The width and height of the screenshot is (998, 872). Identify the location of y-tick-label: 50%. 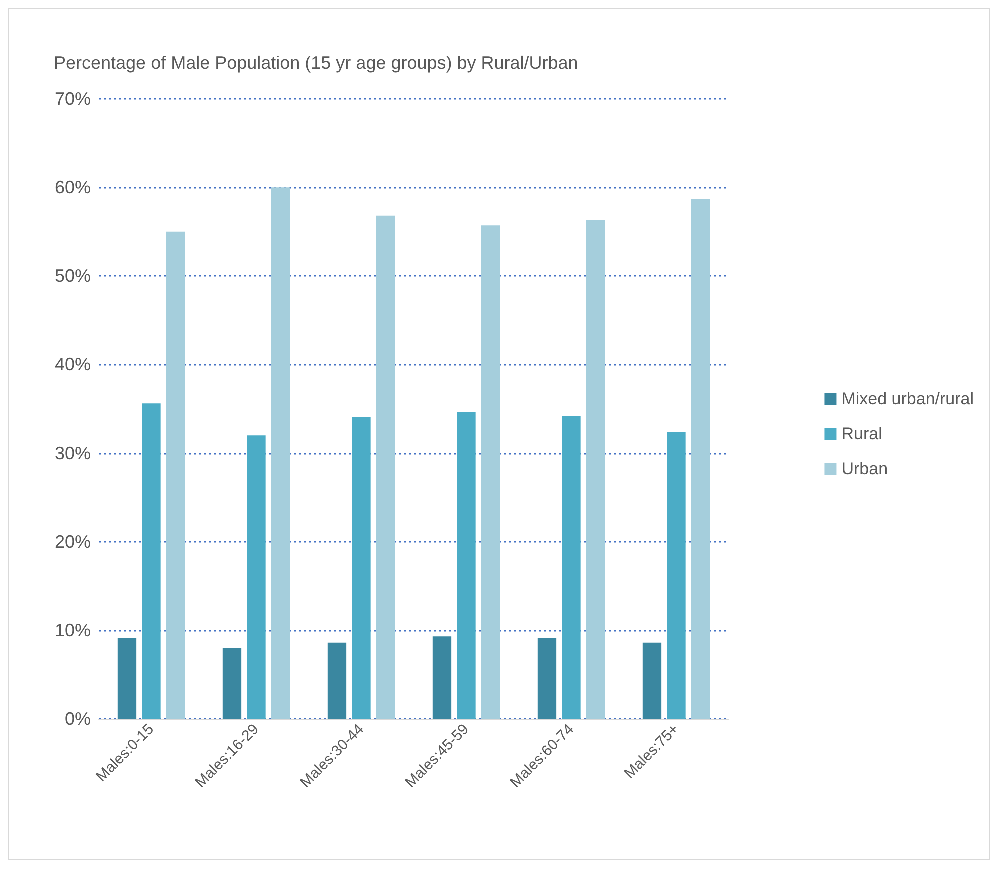
(72, 276).